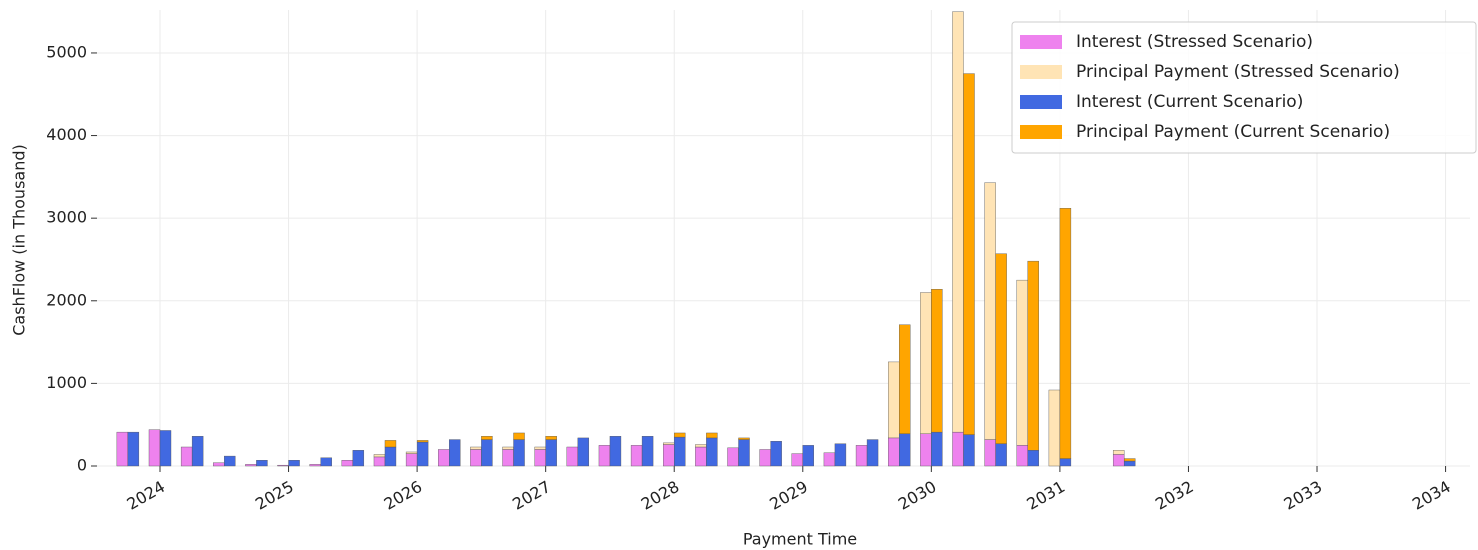 This screenshot has width=1478, height=550. Describe the element at coordinates (1431, 495) in the screenshot. I see `x-tick-label: 2034` at that location.